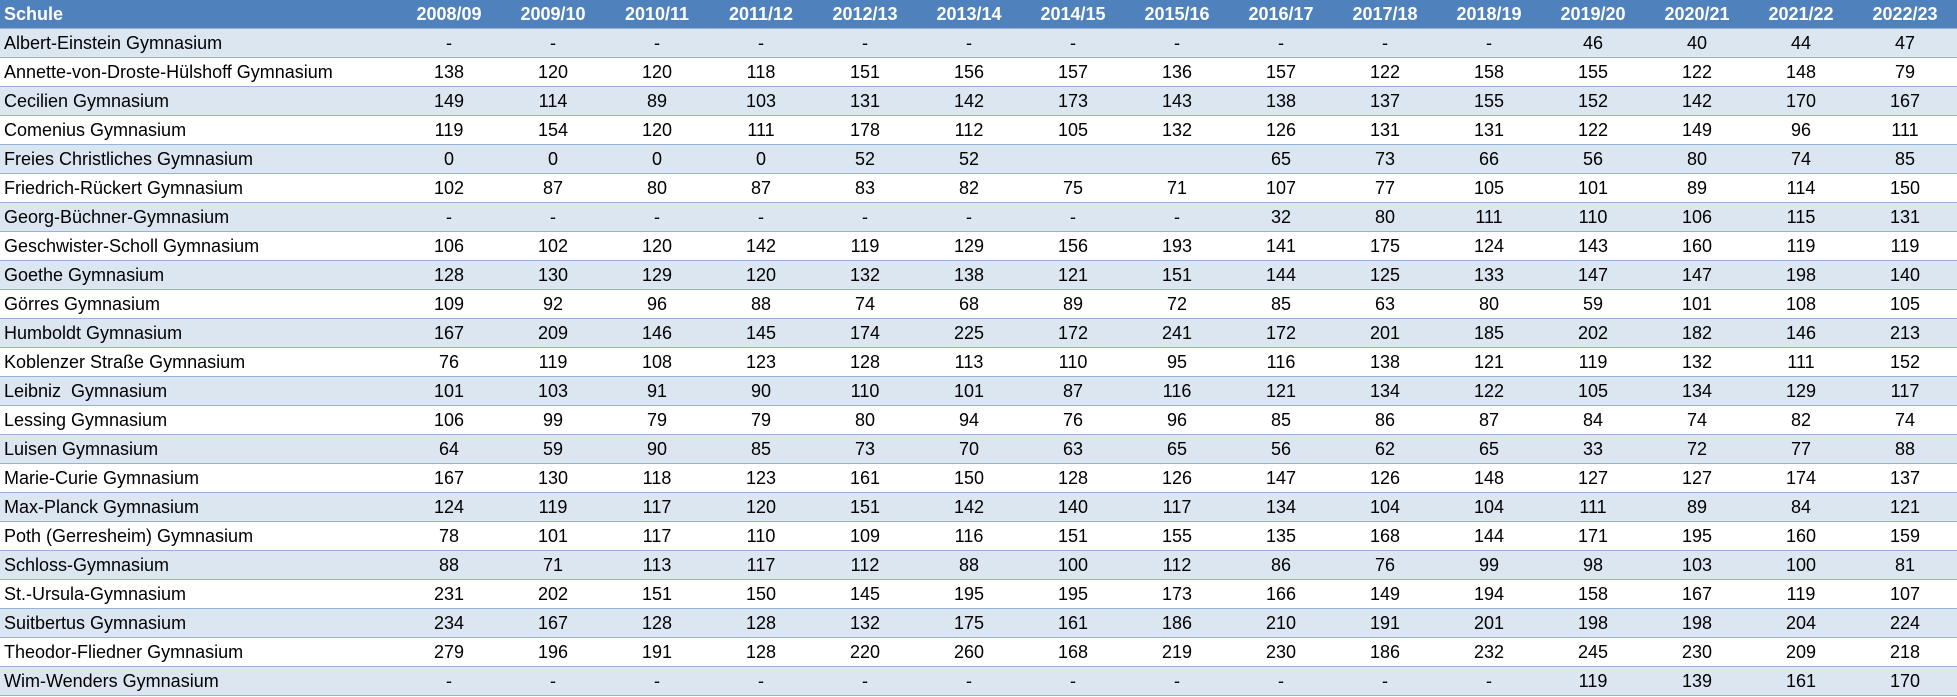  What do you see at coordinates (1905, 594) in the screenshot?
I see `cell: 107` at bounding box center [1905, 594].